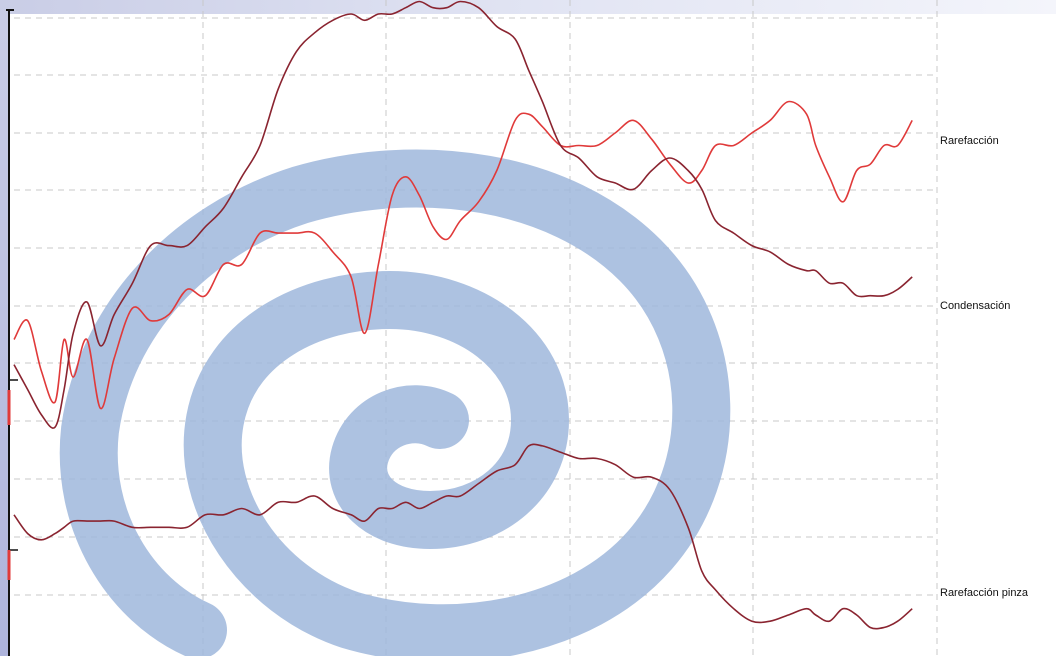 Image resolution: width=1056 pixels, height=656 pixels. I want to click on label-rarefaccion-pinza: Rarefacción pinza, so click(984, 593).